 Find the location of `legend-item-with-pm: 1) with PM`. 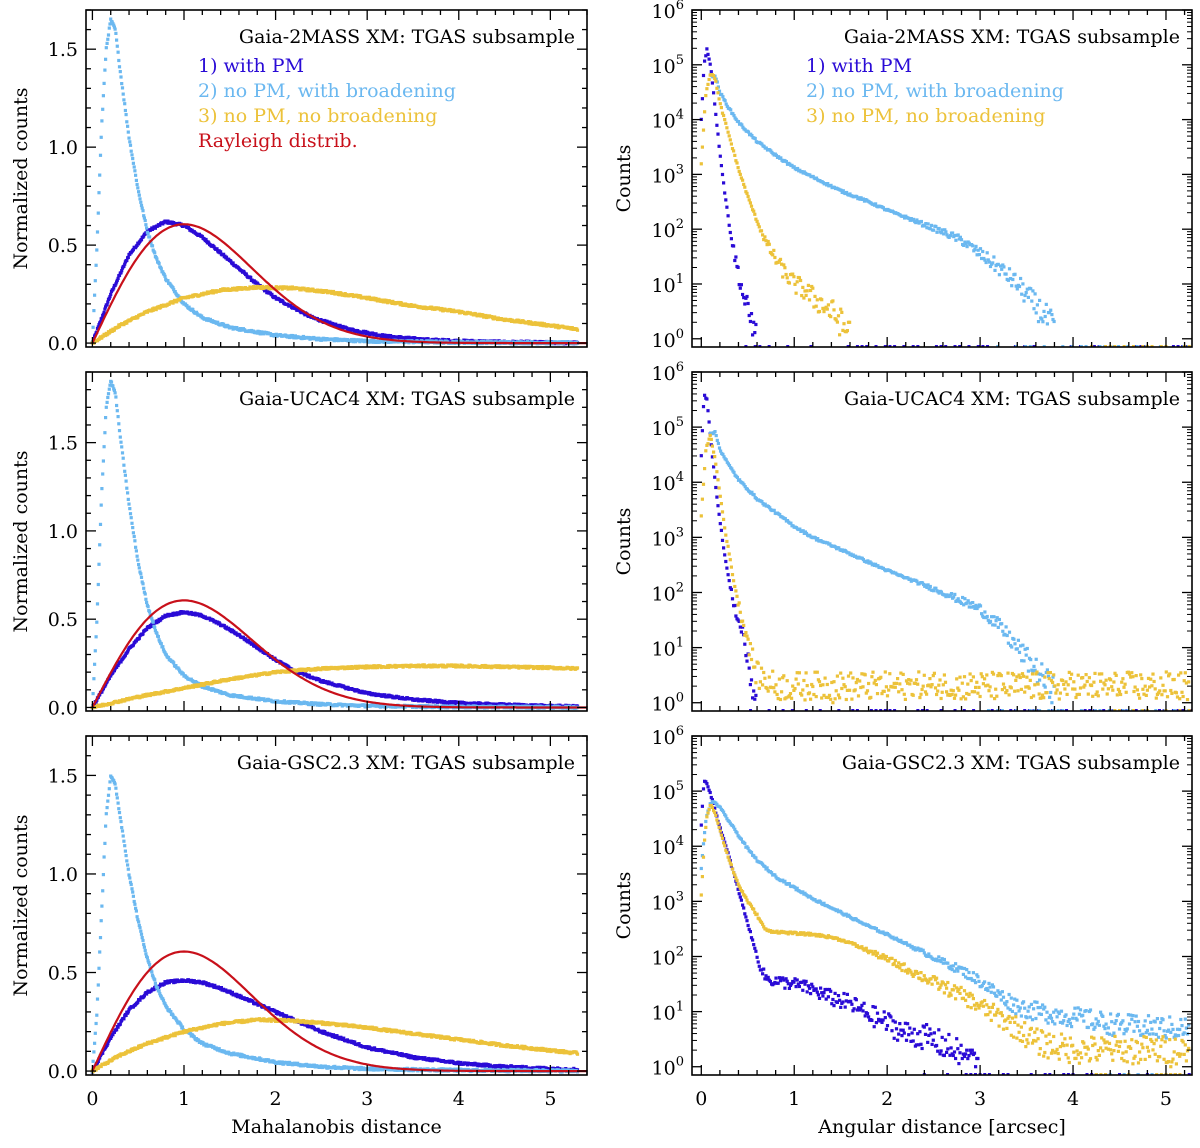

legend-item-with-pm: 1) with PM is located at coordinates (859, 66).